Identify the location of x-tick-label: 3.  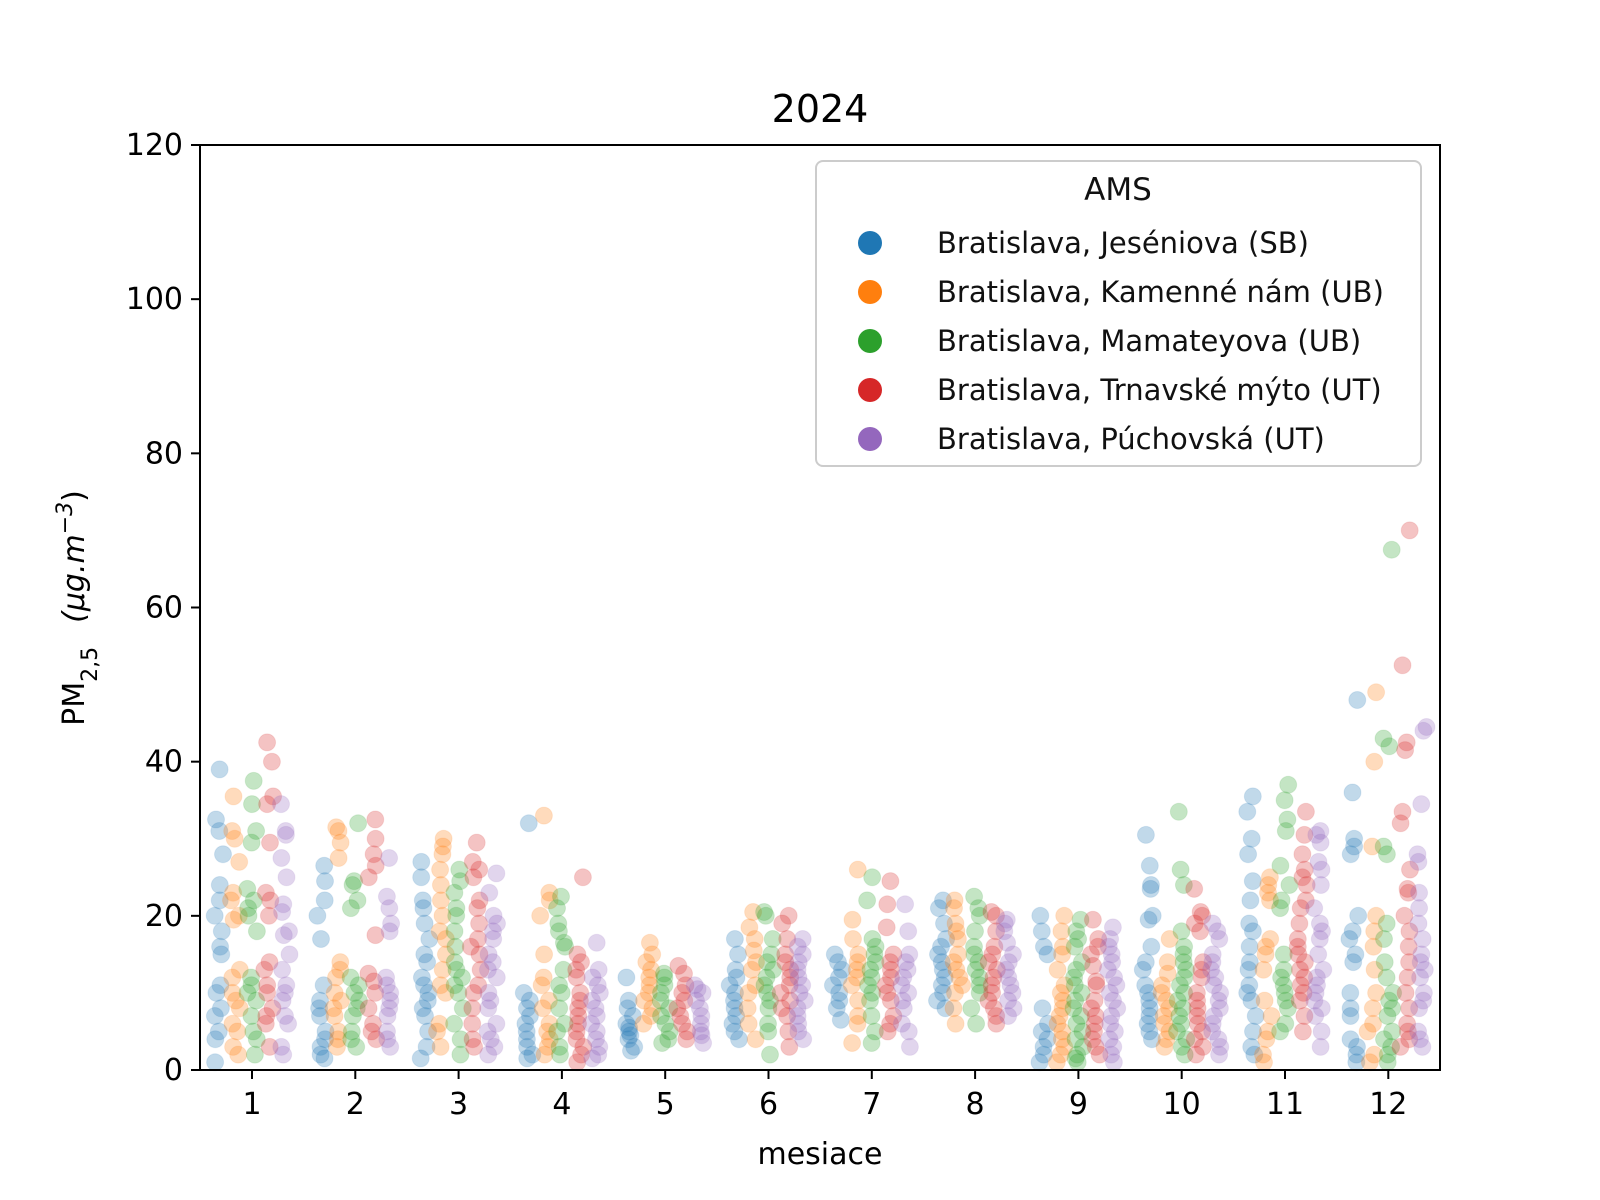
(458, 1104).